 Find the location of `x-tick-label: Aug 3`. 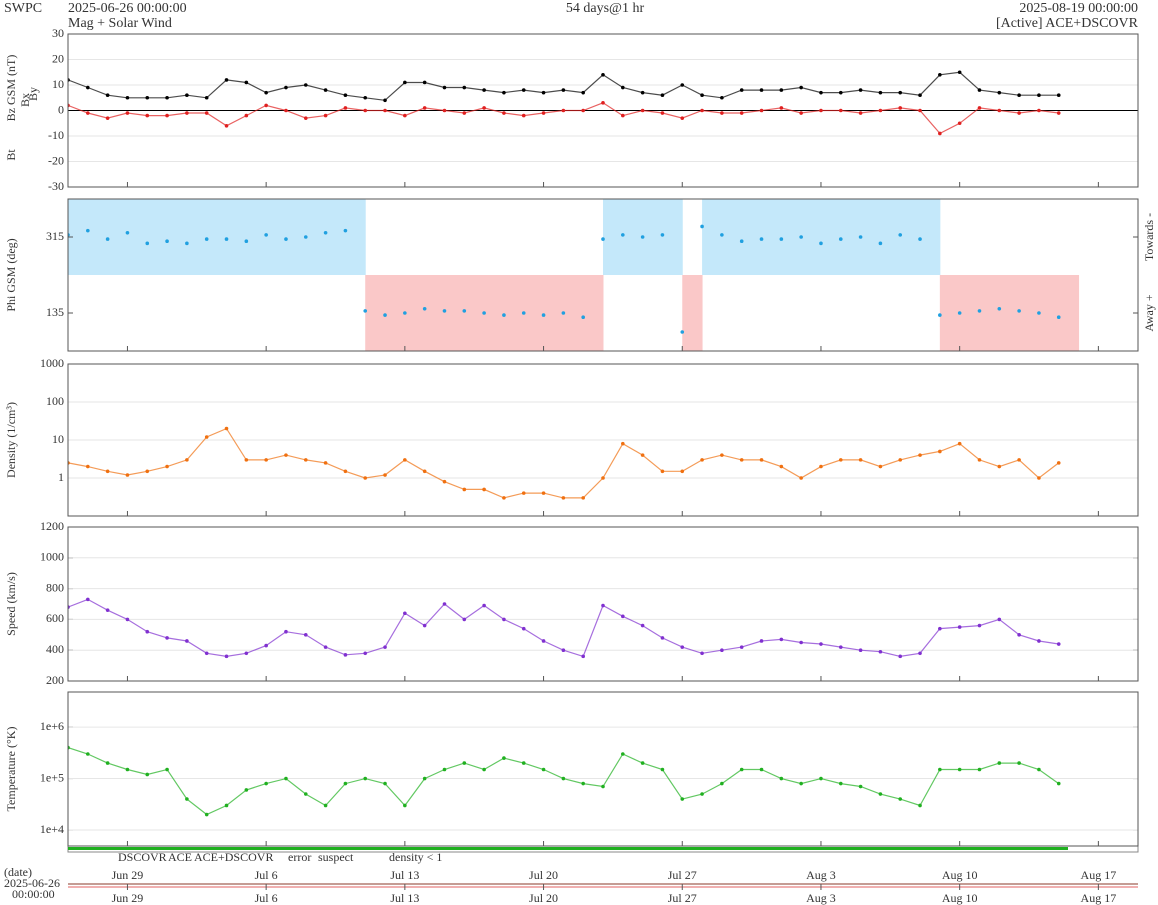

x-tick-label: Aug 3 is located at coordinates (821, 898).